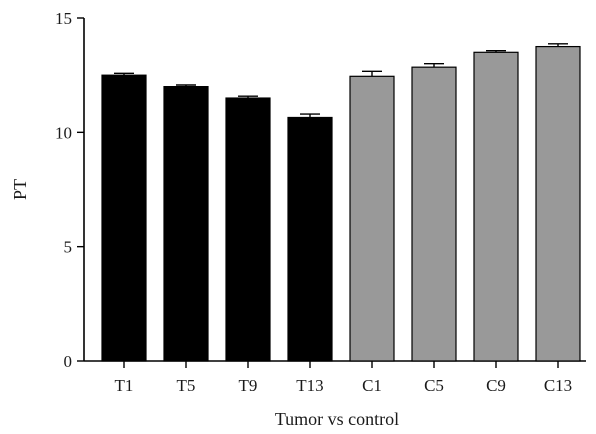 The image size is (596, 434). What do you see at coordinates (186, 385) in the screenshot?
I see `x-tick-label-t5: T5` at bounding box center [186, 385].